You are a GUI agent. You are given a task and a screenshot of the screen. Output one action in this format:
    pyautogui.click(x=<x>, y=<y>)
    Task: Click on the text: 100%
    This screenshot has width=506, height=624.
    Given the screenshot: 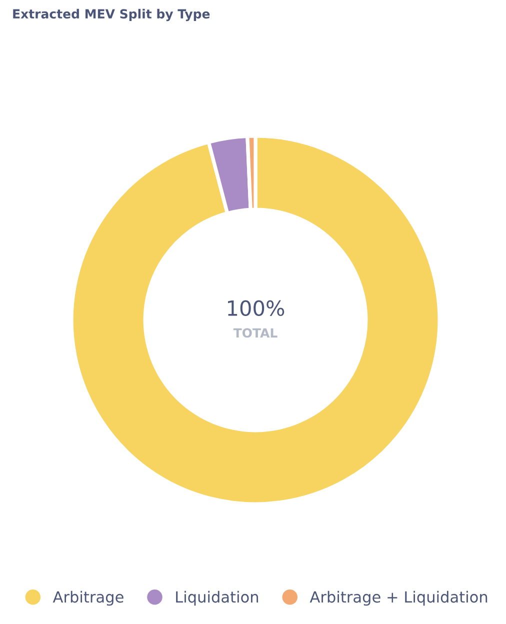 What is the action you would take?
    pyautogui.click(x=256, y=308)
    